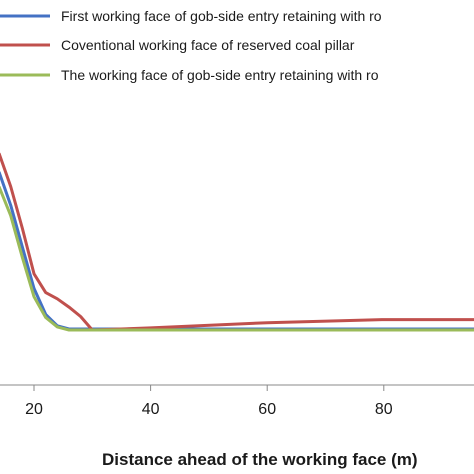 The image size is (474, 474). Describe the element at coordinates (34, 409) in the screenshot. I see `x-tick-label: 20` at that location.